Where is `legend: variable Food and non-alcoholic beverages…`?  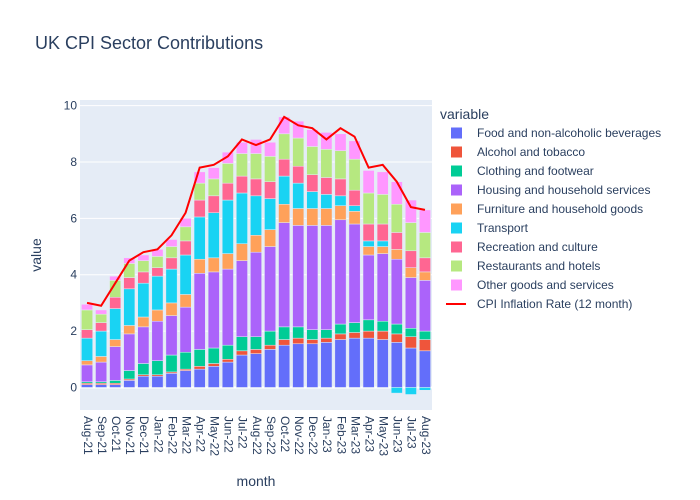 legend: variable Food and non-alcoholic beverages… is located at coordinates (550, 208).